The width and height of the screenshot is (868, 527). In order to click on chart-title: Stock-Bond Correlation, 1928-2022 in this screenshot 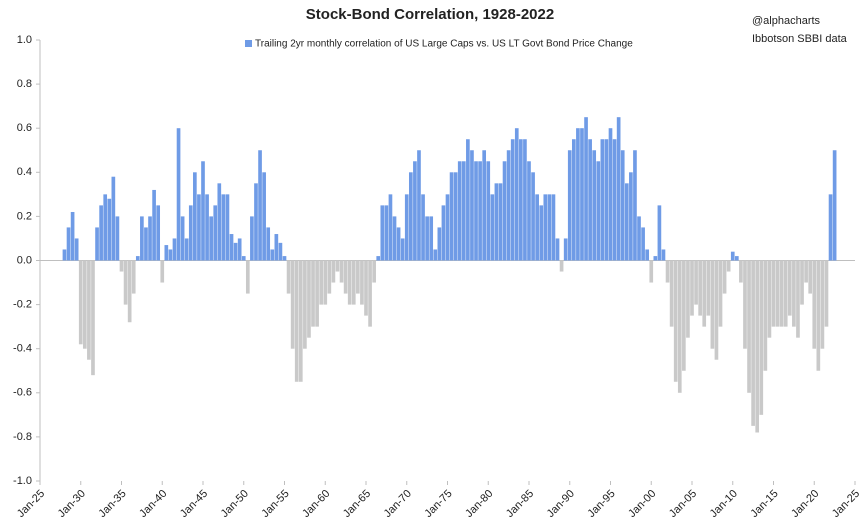, I will do `click(430, 14)`.